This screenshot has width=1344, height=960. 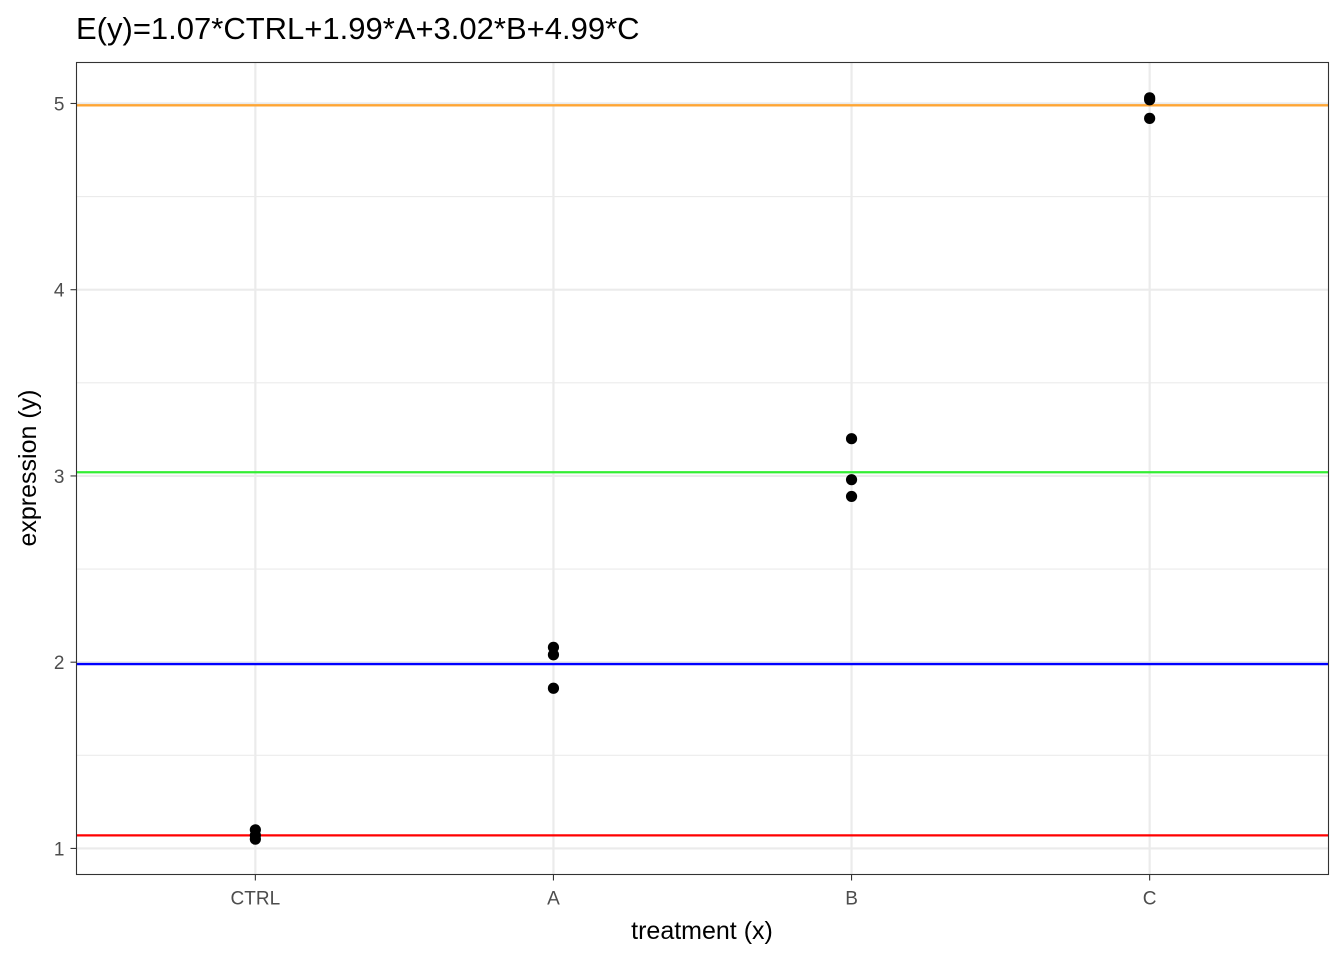 What do you see at coordinates (553, 899) in the screenshot?
I see `x-tick-label: A` at bounding box center [553, 899].